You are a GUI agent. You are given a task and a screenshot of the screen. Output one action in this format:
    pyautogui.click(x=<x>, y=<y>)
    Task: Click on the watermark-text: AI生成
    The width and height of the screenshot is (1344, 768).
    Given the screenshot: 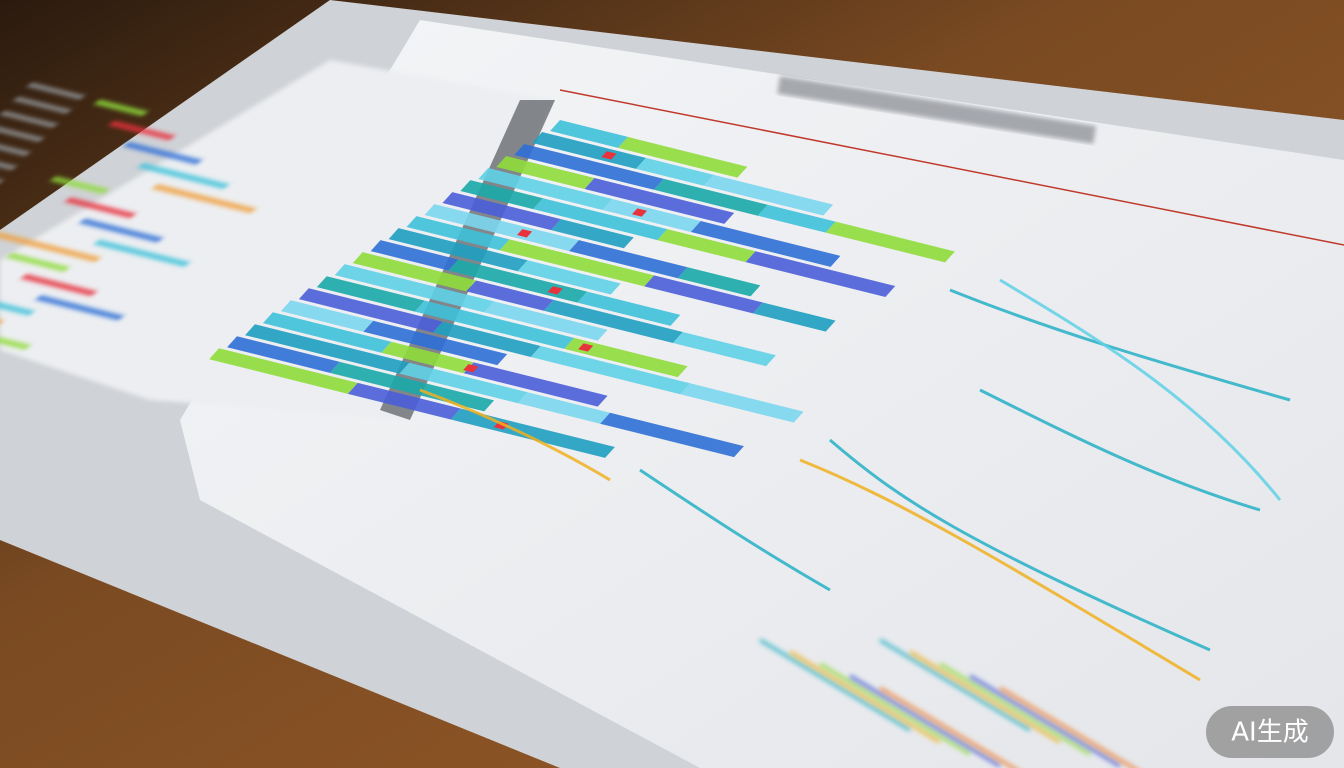 What is the action you would take?
    pyautogui.click(x=1269, y=733)
    